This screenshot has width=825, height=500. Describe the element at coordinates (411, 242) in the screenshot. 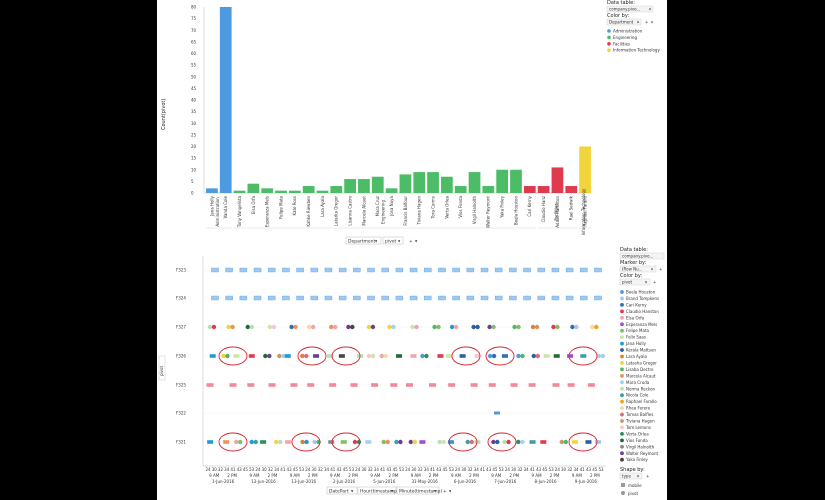

I see `add-axis-icon: +` at that location.